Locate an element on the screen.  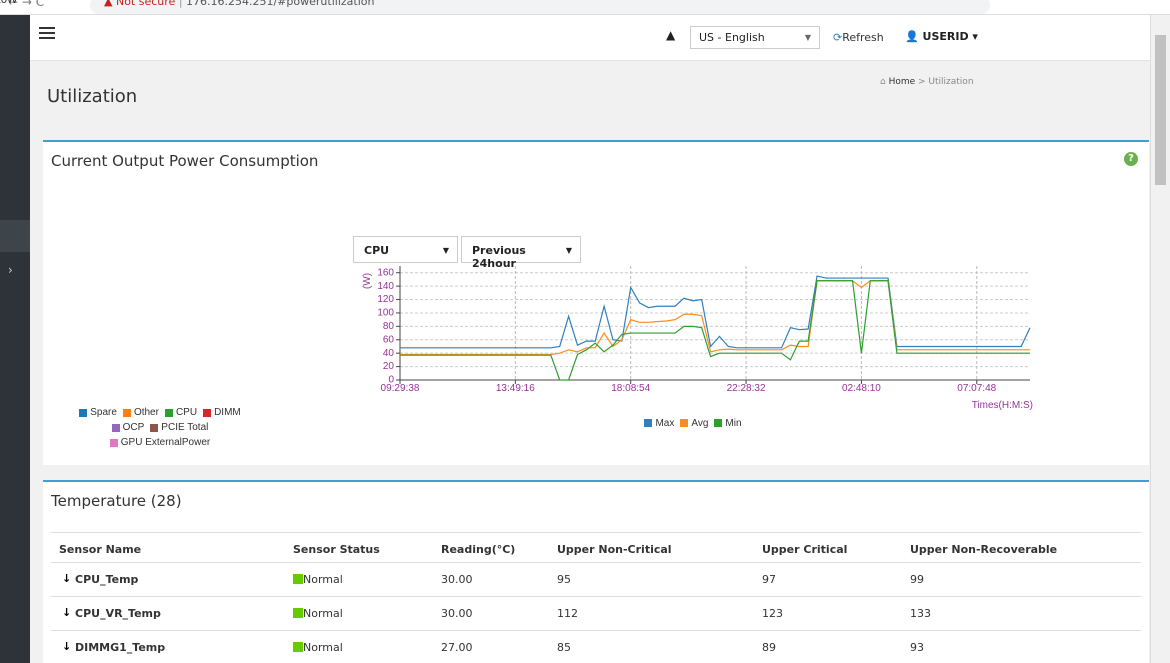
scrollbar is located at coordinates (1160, 339).